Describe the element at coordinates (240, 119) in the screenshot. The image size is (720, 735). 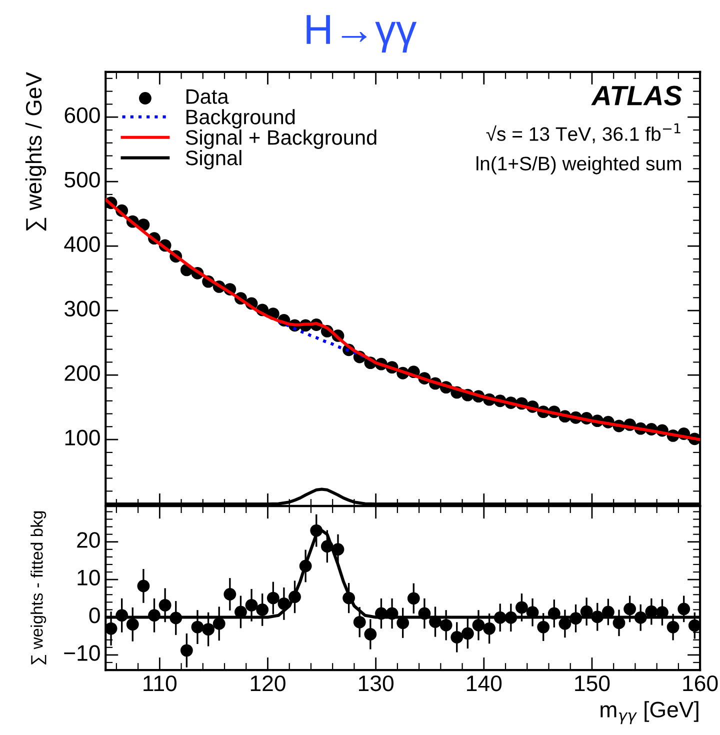
I see `legend-label: Background` at that location.